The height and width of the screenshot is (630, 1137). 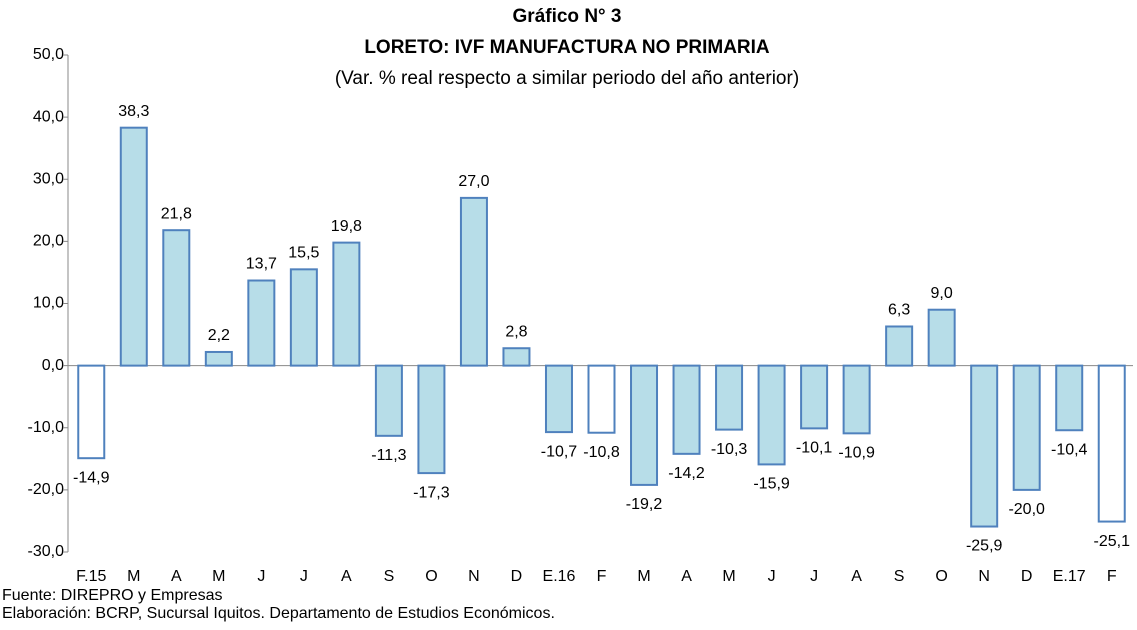 I want to click on value-label: -10,1, so click(x=814, y=448).